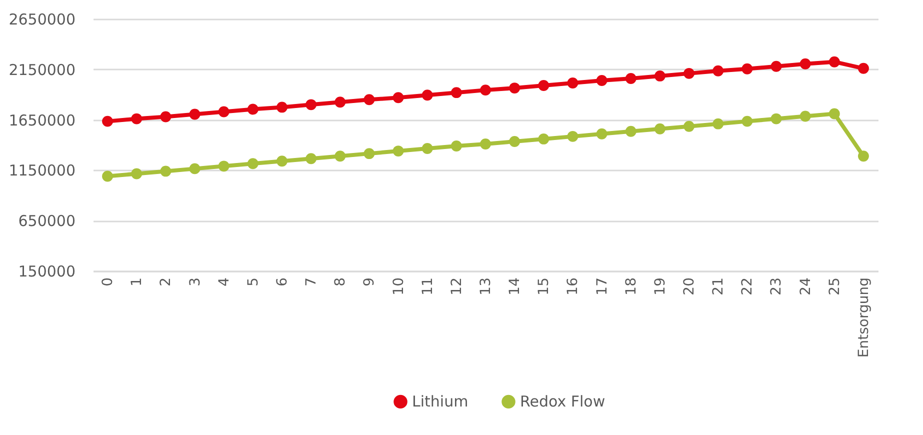 The width and height of the screenshot is (923, 435). I want to click on y-tick-label: 650000, so click(47, 221).